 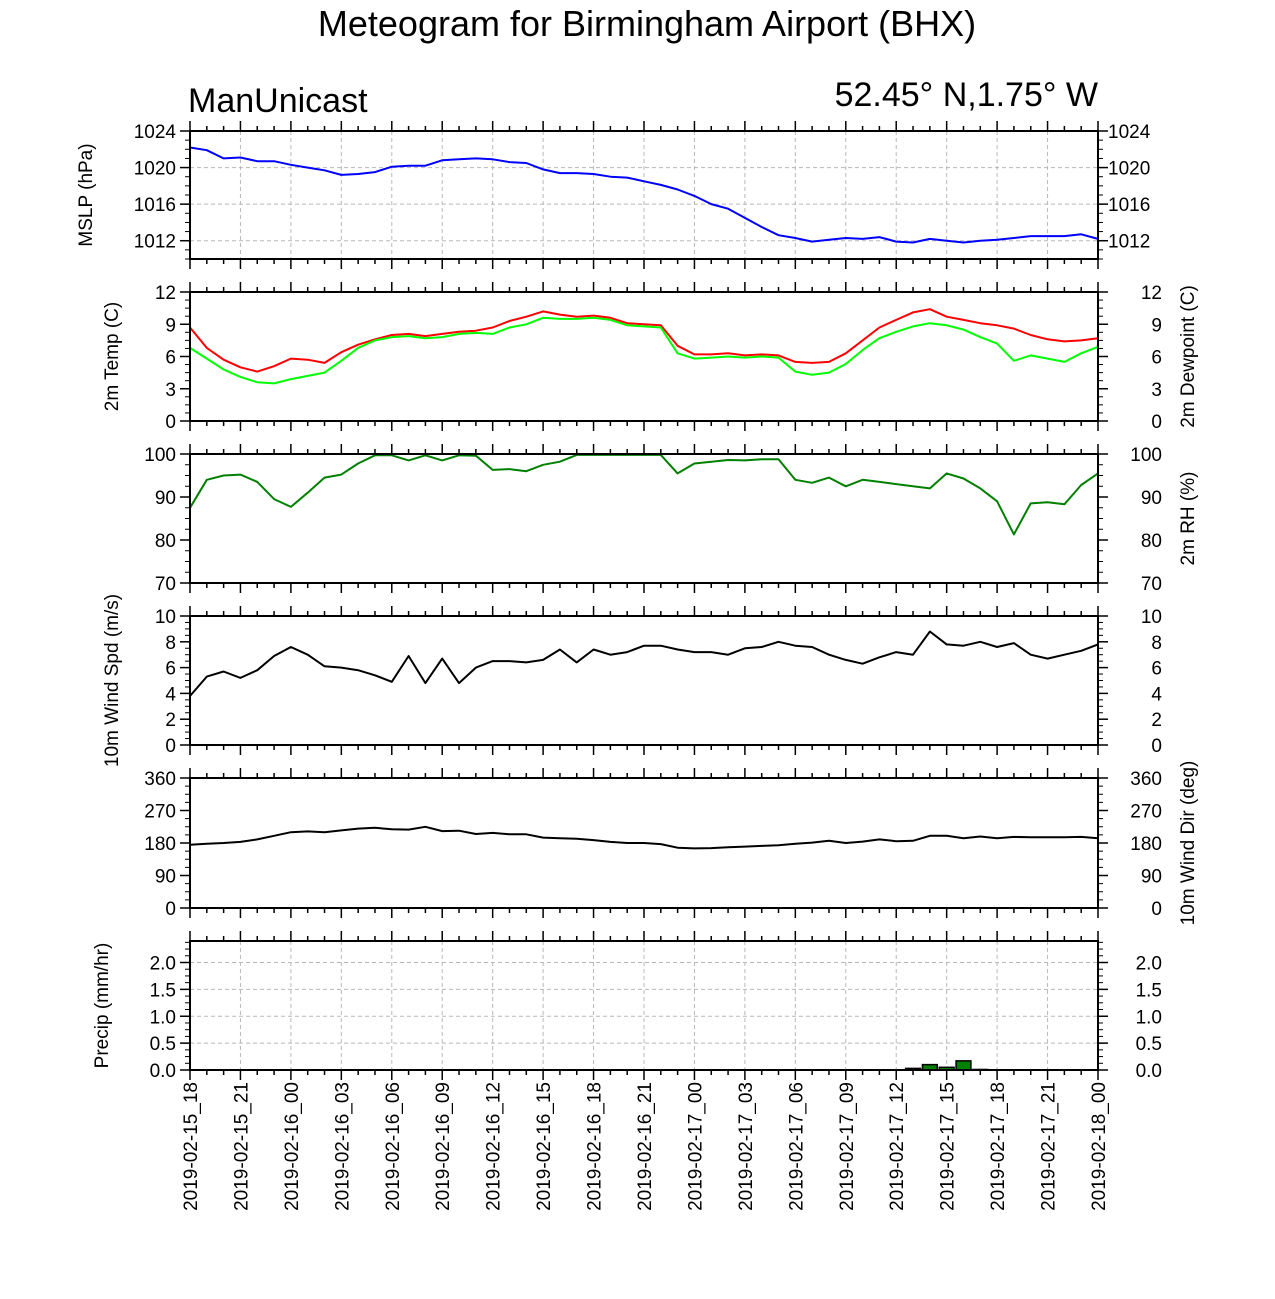 I want to click on y-tick-label-left: 1020, so click(x=155, y=169).